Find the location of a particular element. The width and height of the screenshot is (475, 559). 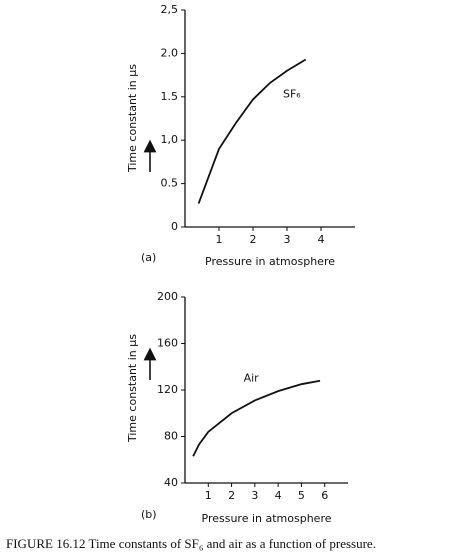

y-tick-label: 0.5 is located at coordinates (170, 183).